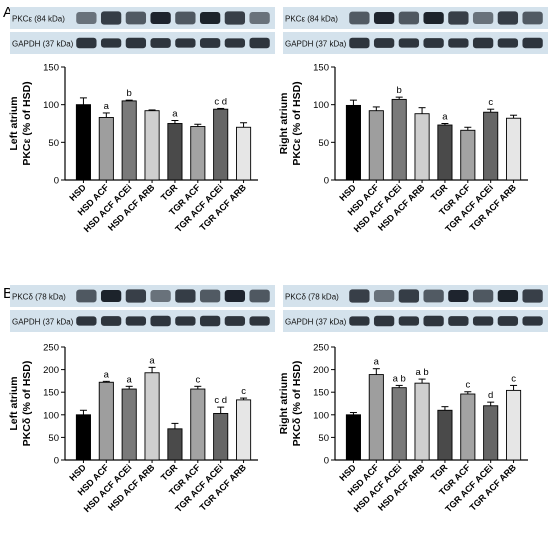 This screenshot has width=550, height=550. What do you see at coordinates (297, 404) in the screenshot?
I see `y-axis-label-line2: PKCδ (% of HSD)` at bounding box center [297, 404].